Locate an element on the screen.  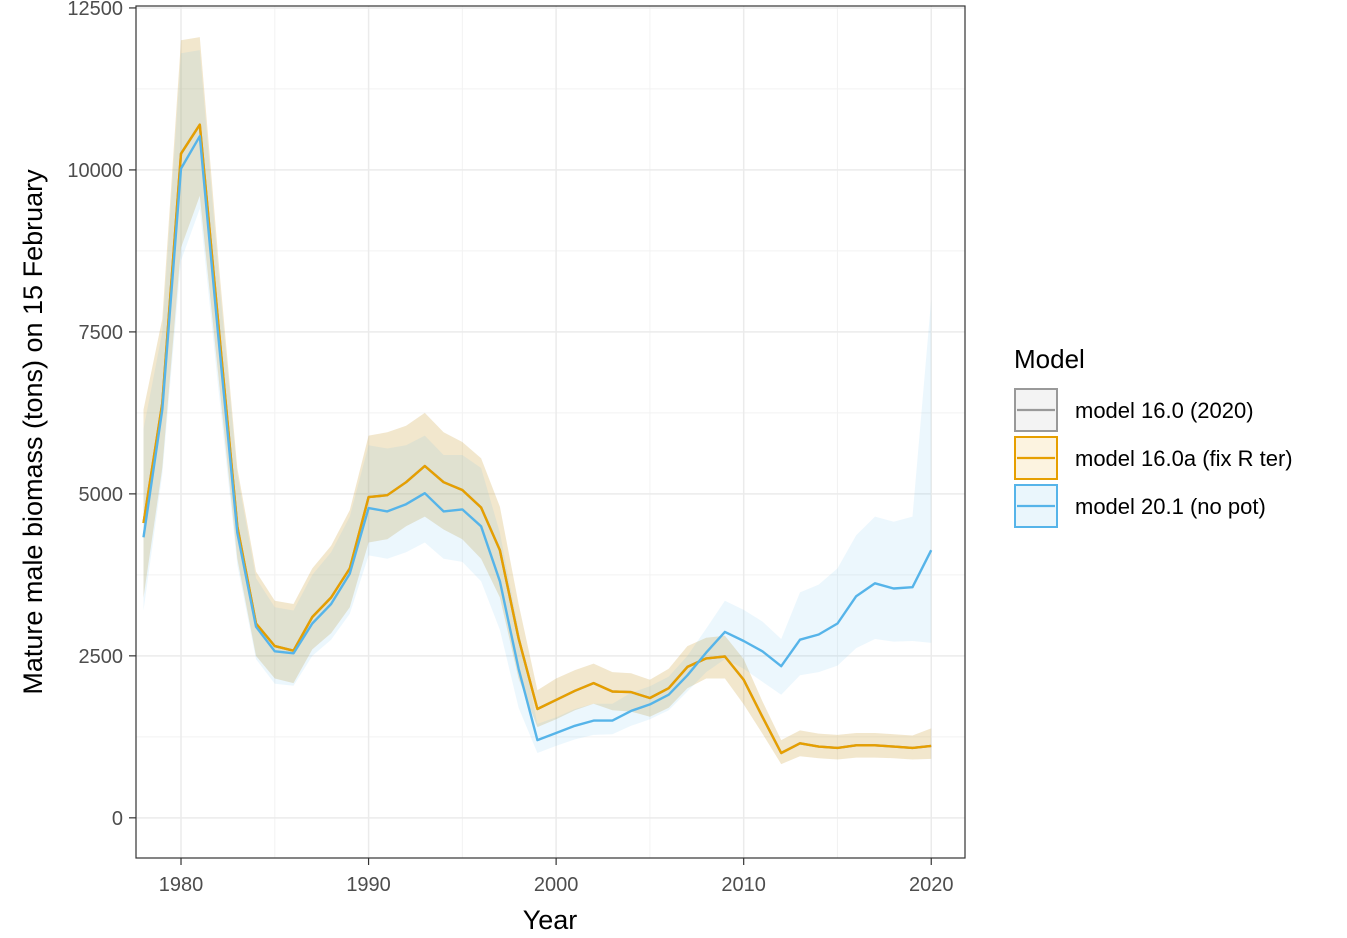
legend-label: model 20.1 (no pot) is located at coordinates (1170, 506).